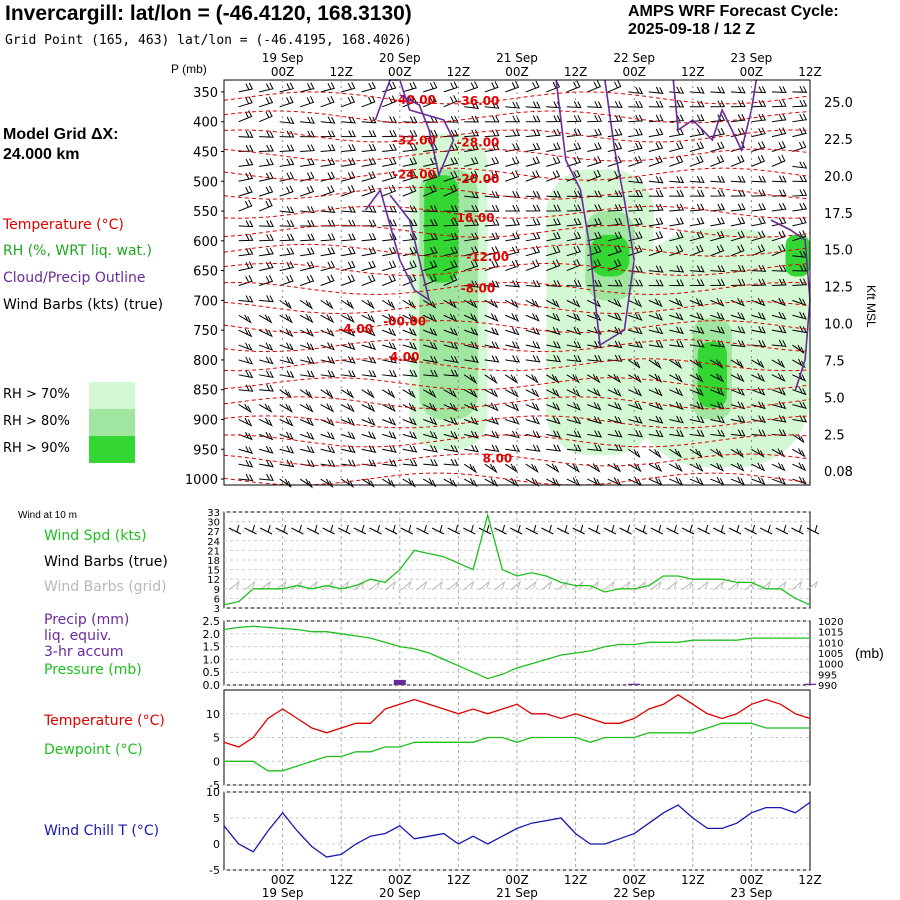 The width and height of the screenshot is (900, 900). I want to click on temperature-contour-label: -20.00, so click(477, 179).